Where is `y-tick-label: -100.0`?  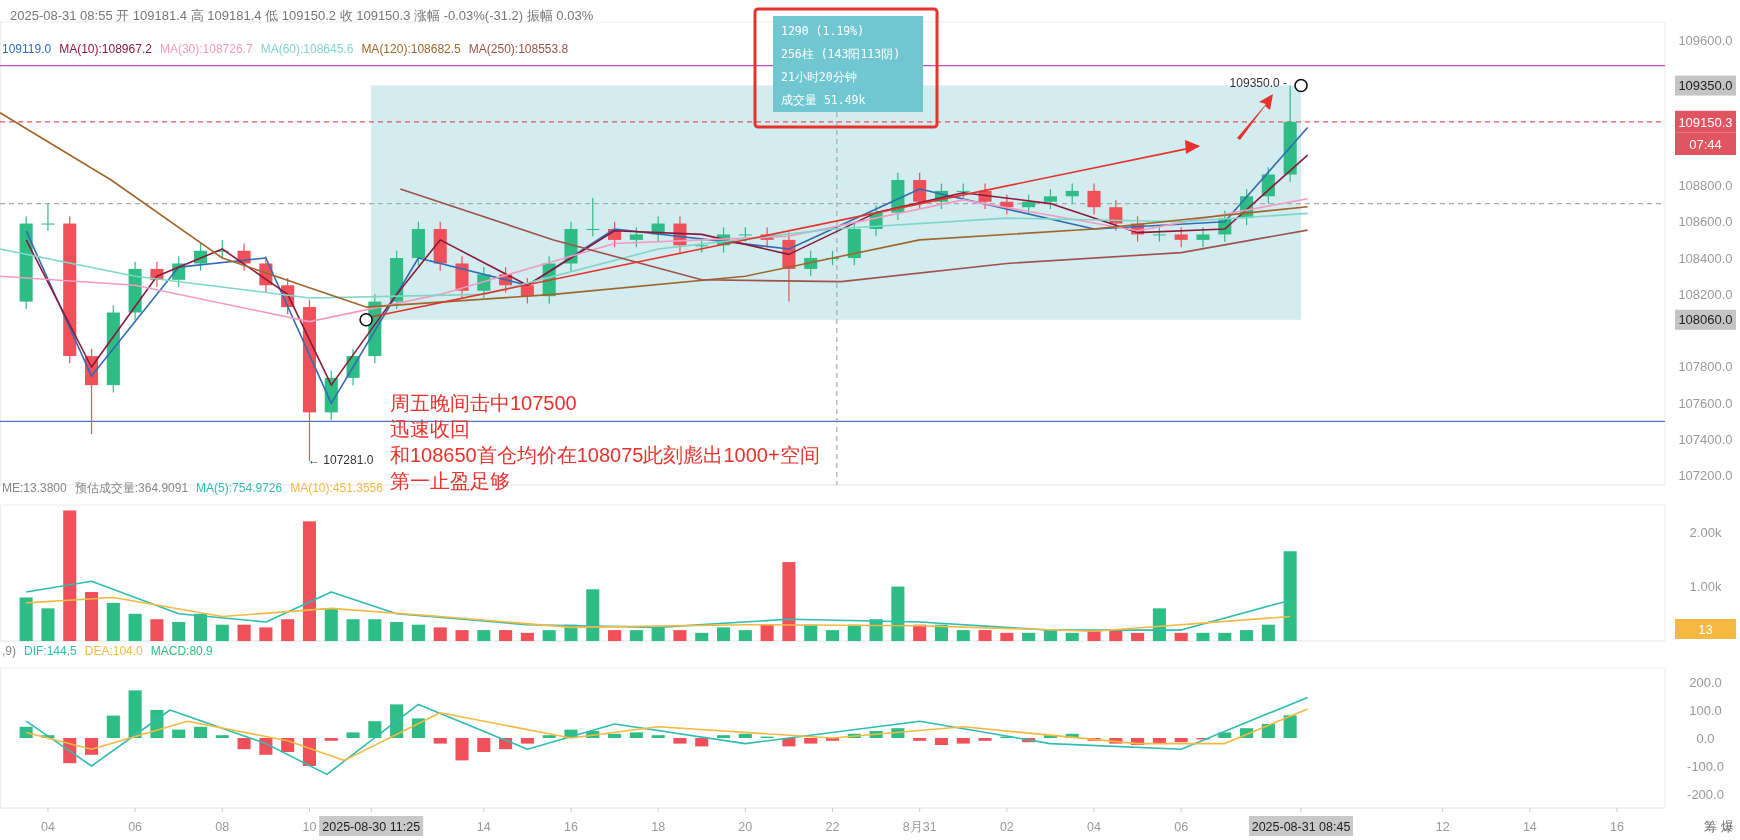 y-tick-label: -100.0 is located at coordinates (1705, 766).